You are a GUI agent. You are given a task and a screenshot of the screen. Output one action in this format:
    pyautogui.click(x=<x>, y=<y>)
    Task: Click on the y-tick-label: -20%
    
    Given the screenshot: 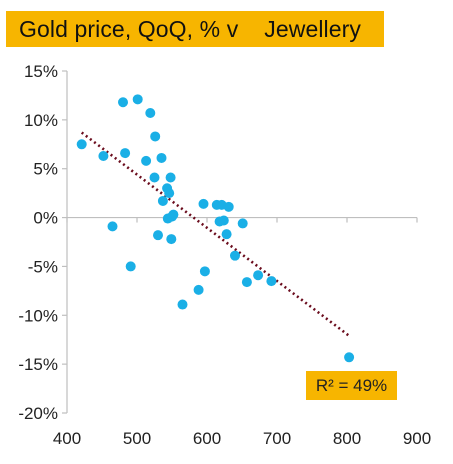 What is the action you would take?
    pyautogui.click(x=38, y=413)
    